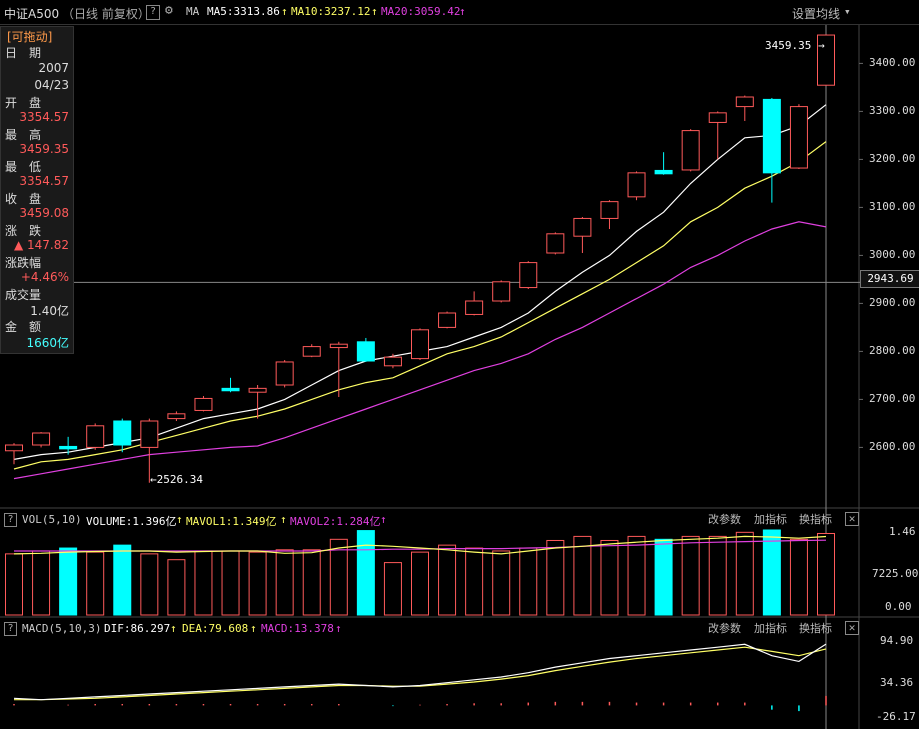 Image resolution: width=919 pixels, height=729 pixels. I want to click on macd-tick-bottom: -26.17, so click(896, 716).